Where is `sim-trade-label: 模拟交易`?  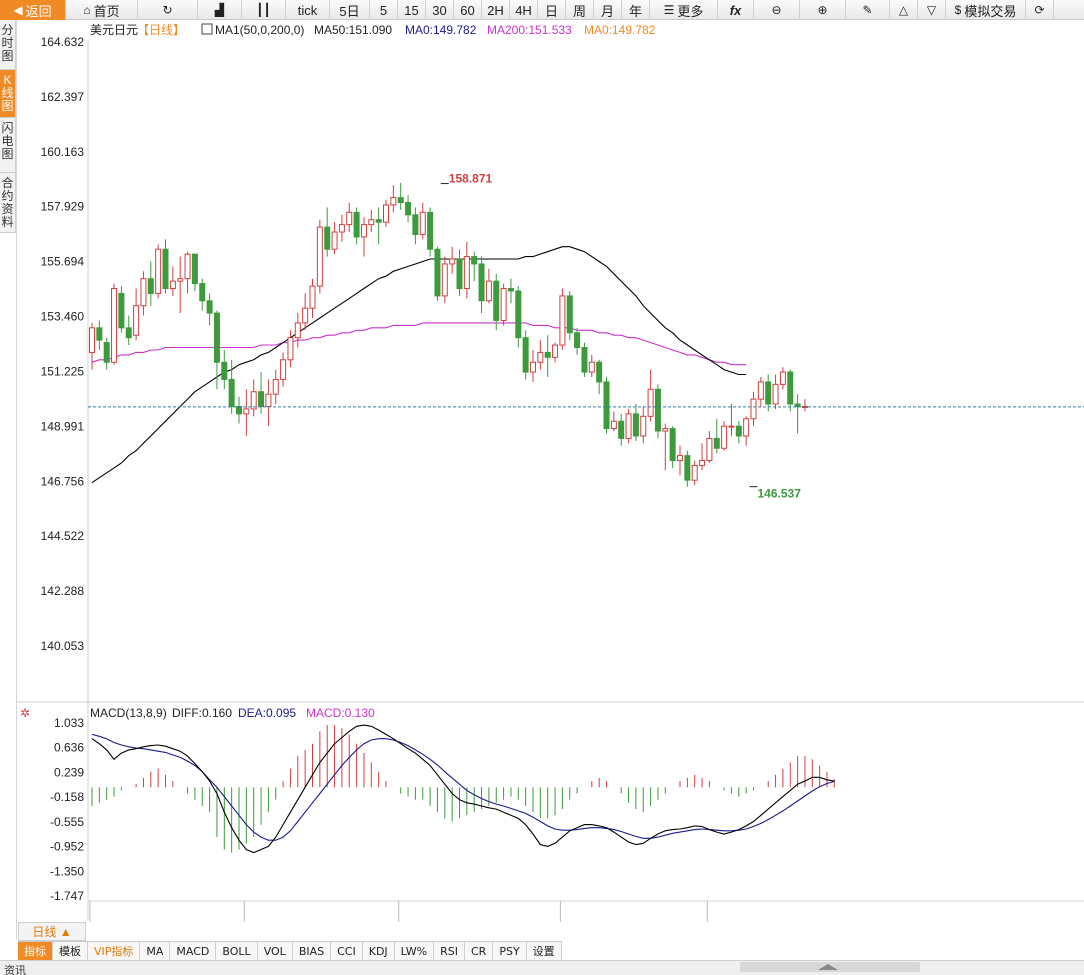
sim-trade-label: 模拟交易 is located at coordinates (990, 11).